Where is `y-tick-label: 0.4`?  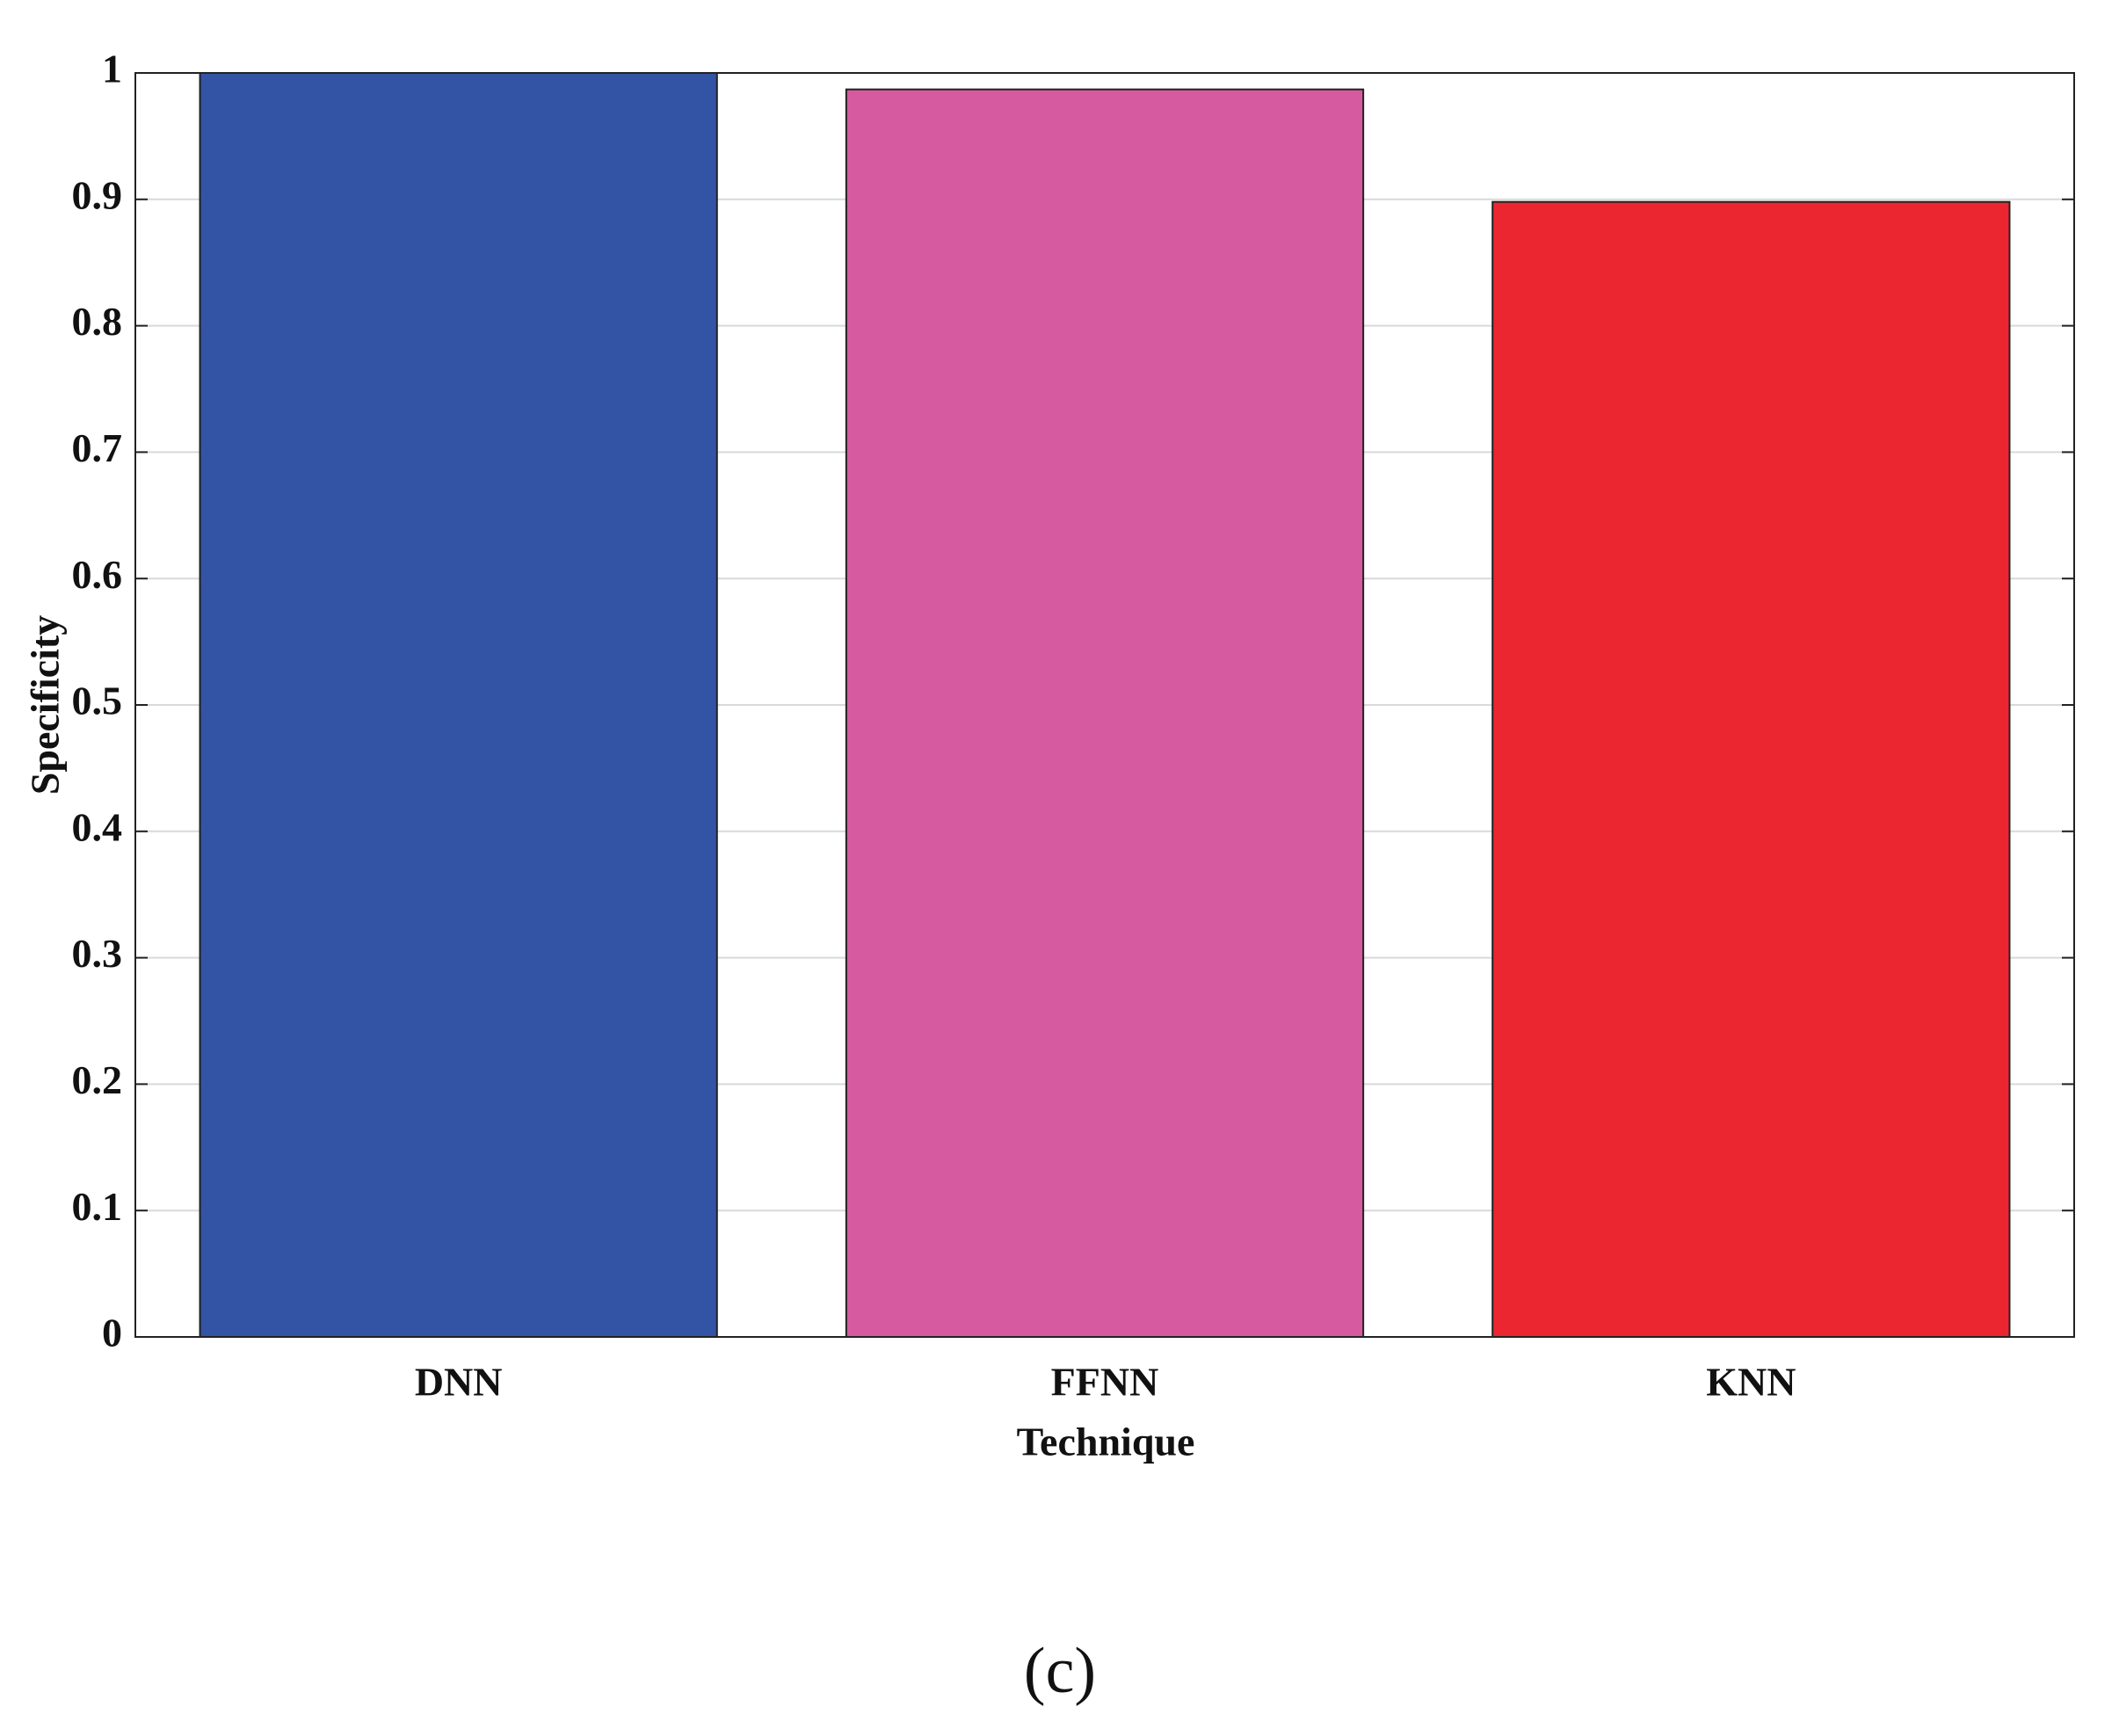
y-tick-label: 0.4 is located at coordinates (97, 826).